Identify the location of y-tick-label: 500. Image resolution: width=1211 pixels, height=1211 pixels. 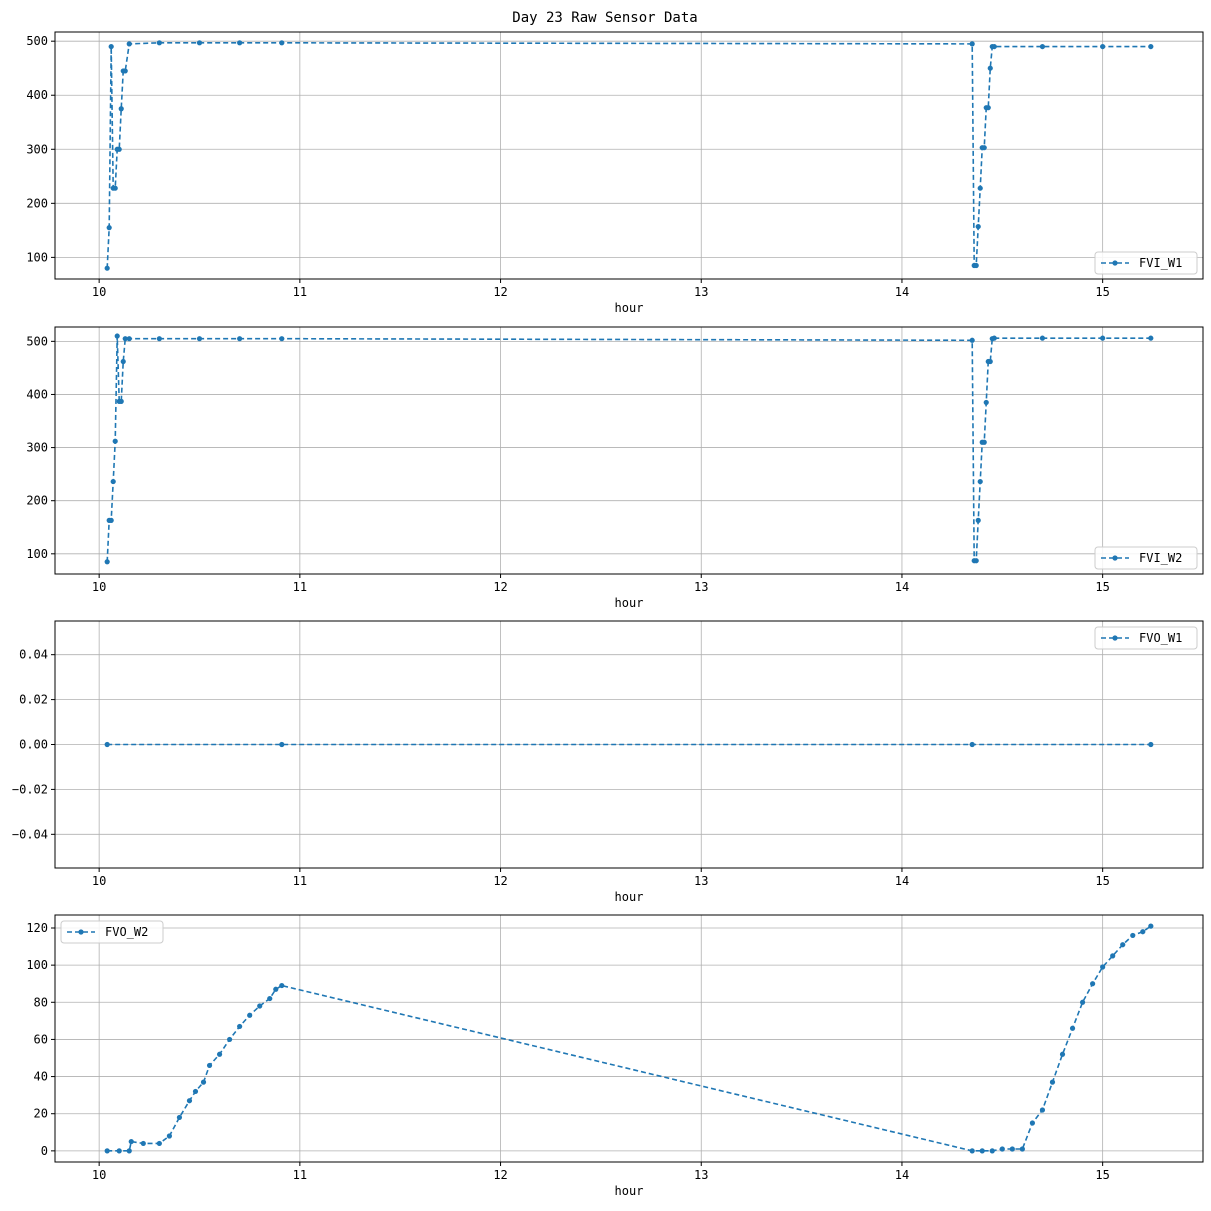
(37, 341).